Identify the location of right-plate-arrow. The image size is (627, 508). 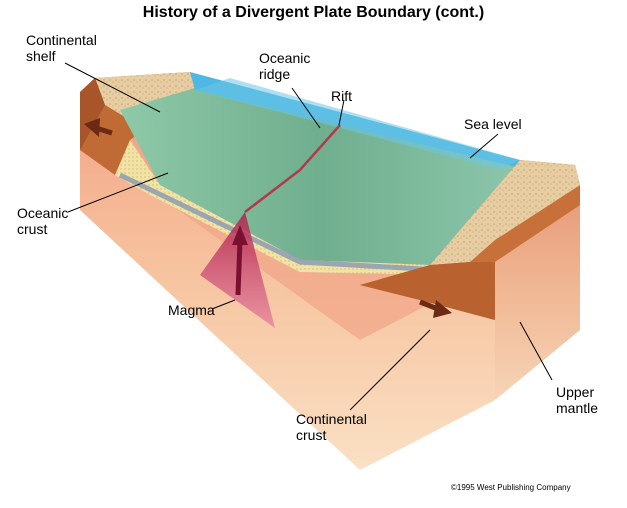
(435, 308).